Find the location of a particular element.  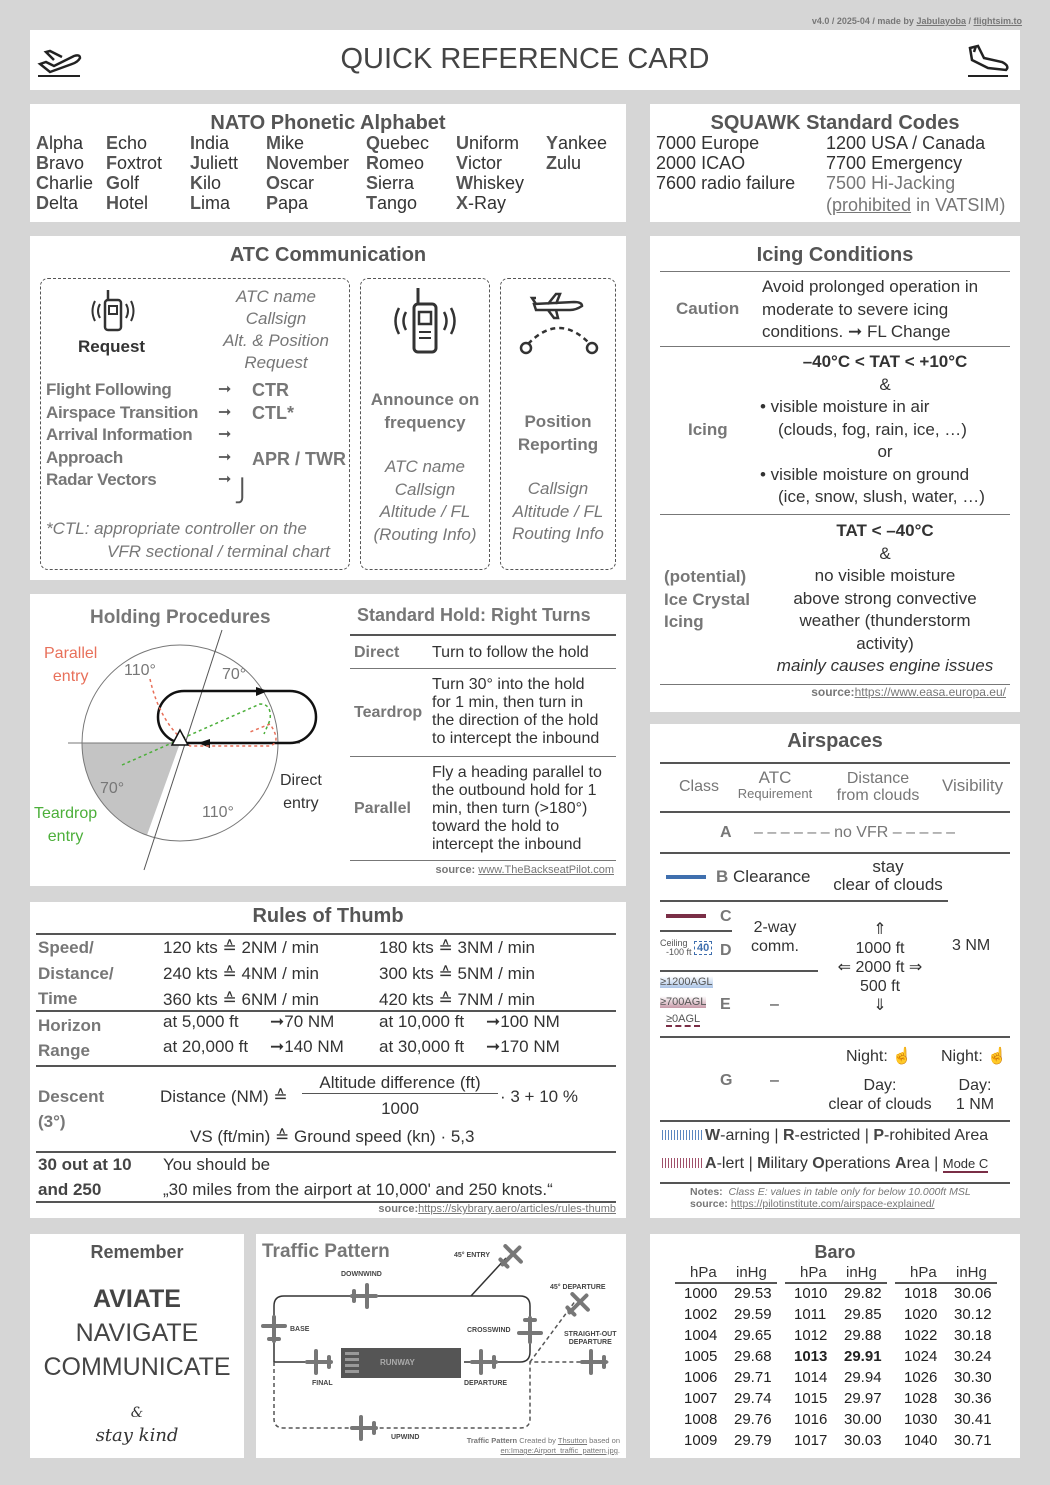

hold-row-name: Direct is located at coordinates (377, 652).